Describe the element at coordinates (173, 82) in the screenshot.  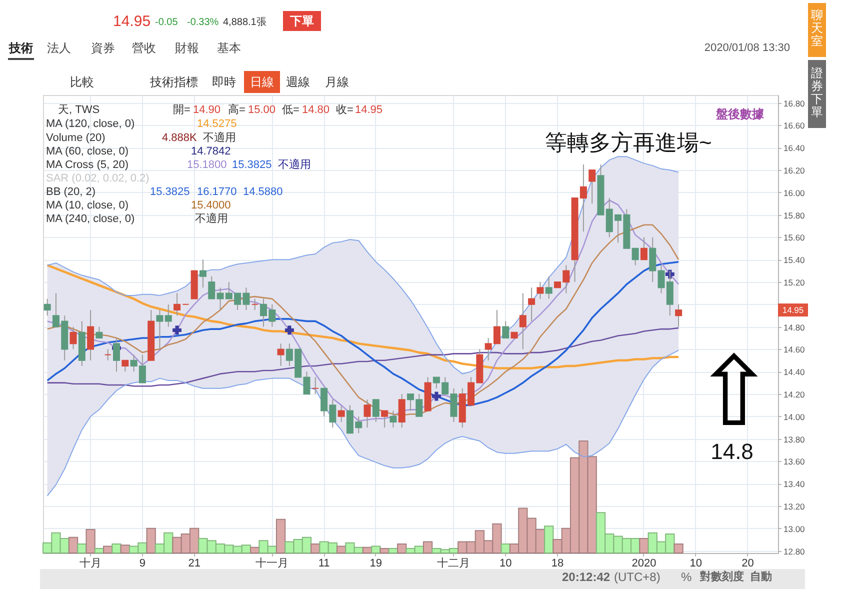
I see `text: 技術指標` at that location.